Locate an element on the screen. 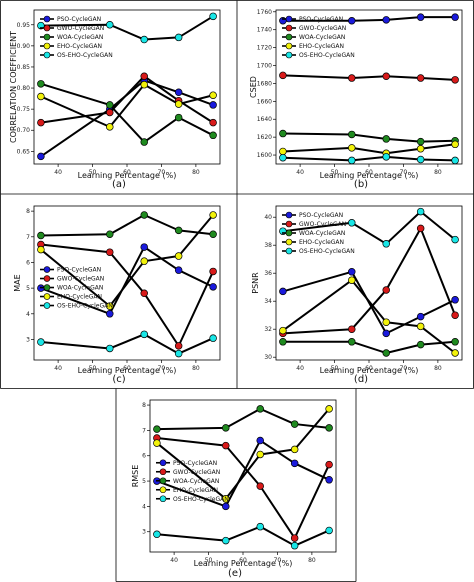 The width and height of the screenshot is (474, 582). y-tick-label: 1720 is located at coordinates (264, 48).